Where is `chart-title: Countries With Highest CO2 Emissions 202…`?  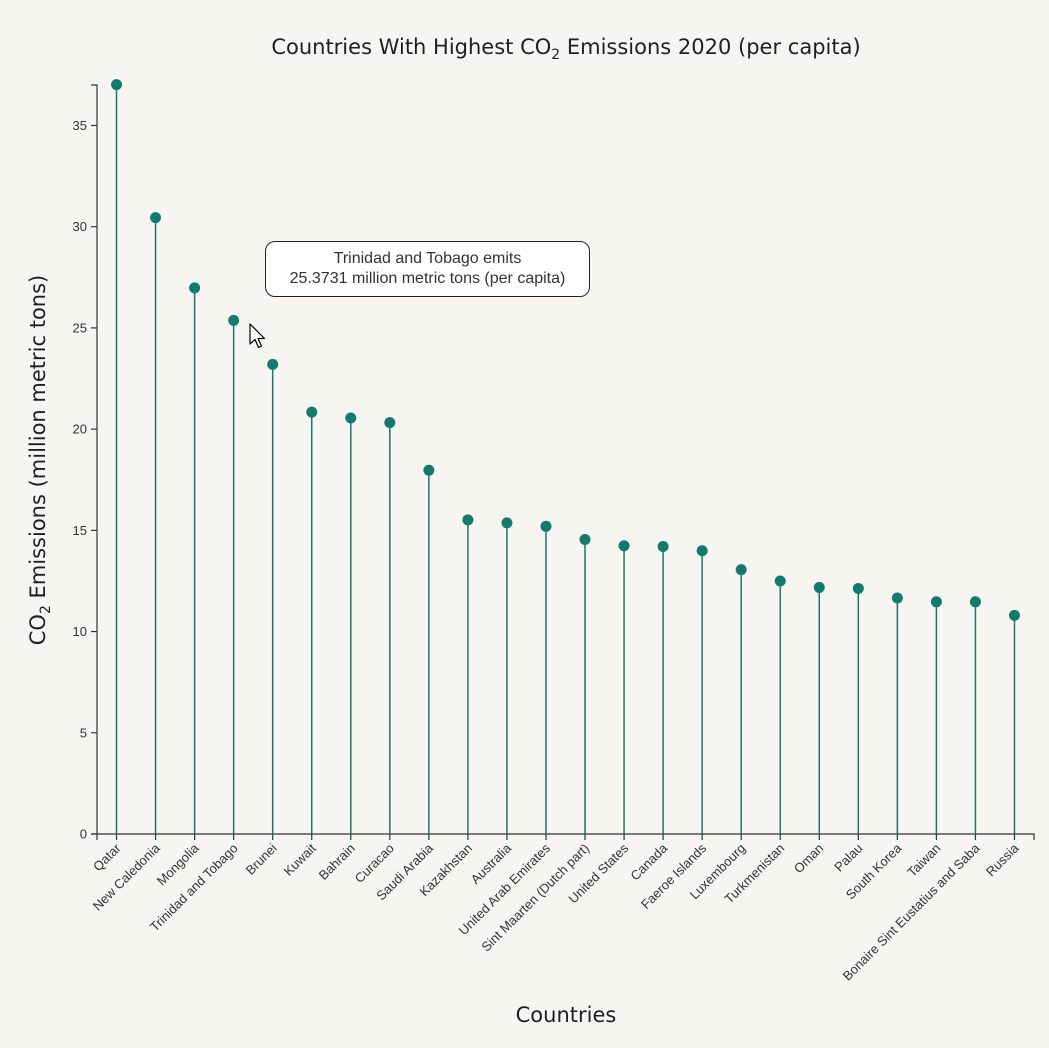
chart-title: Countries With Highest CO2 Emissions 202… is located at coordinates (565, 49).